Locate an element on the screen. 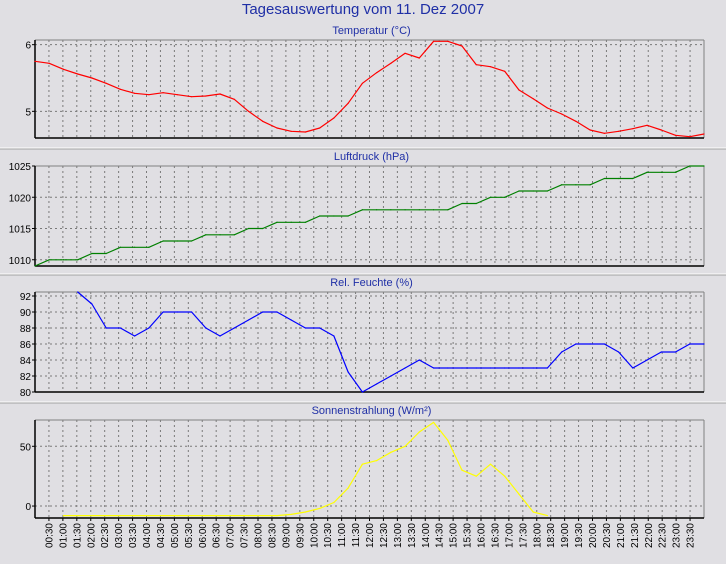  x-tick-label-8: 04:30 is located at coordinates (161, 535).